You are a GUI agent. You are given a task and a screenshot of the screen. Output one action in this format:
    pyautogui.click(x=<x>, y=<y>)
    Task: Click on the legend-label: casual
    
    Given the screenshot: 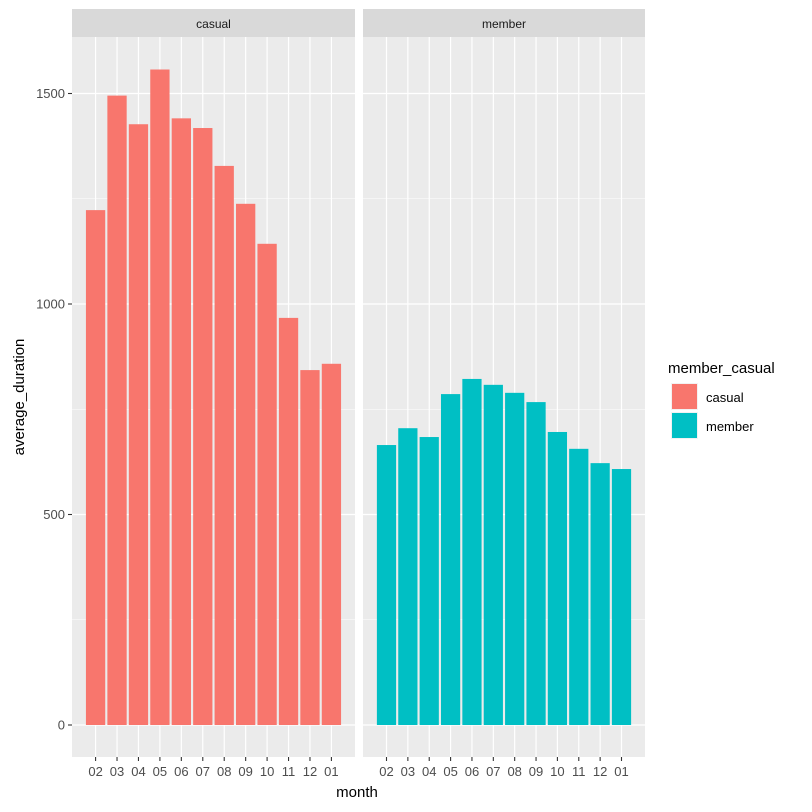 What is the action you would take?
    pyautogui.click(x=725, y=397)
    